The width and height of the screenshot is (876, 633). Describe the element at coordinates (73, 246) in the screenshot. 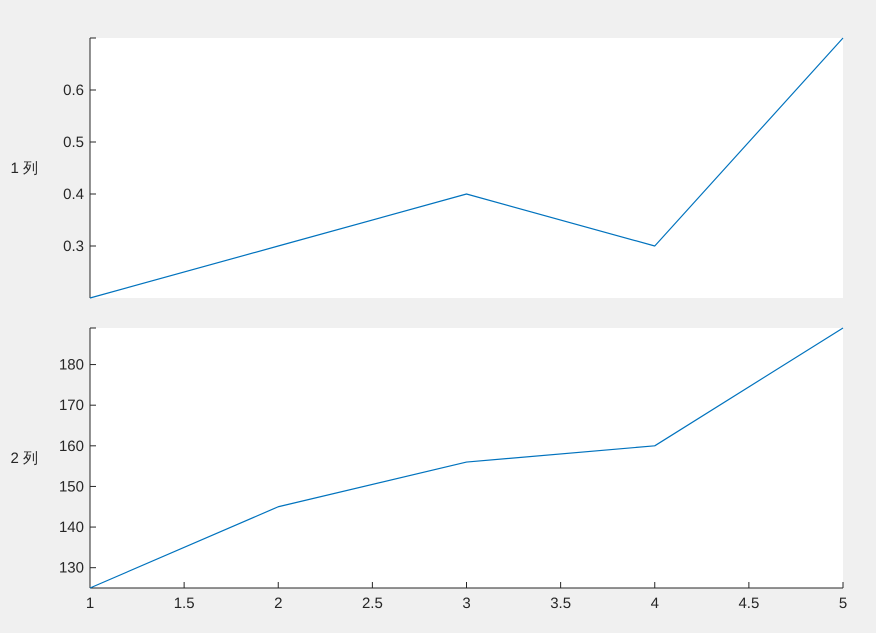

I see `y-tick-label: 0.3` at that location.